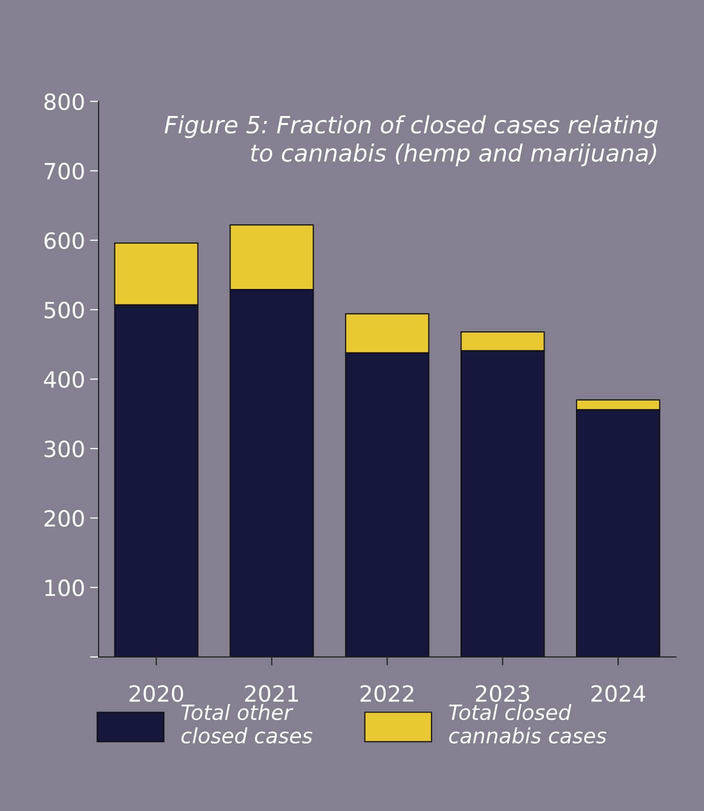 The width and height of the screenshot is (704, 811). Describe the element at coordinates (618, 693) in the screenshot. I see `x-tick-label: 2024` at that location.